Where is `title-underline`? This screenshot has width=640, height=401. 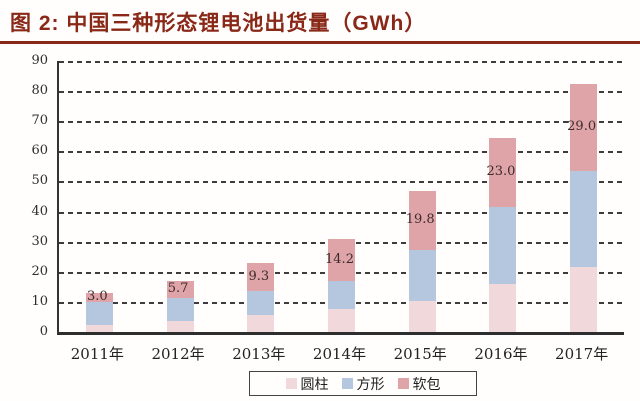 title-underline is located at coordinates (320, 42).